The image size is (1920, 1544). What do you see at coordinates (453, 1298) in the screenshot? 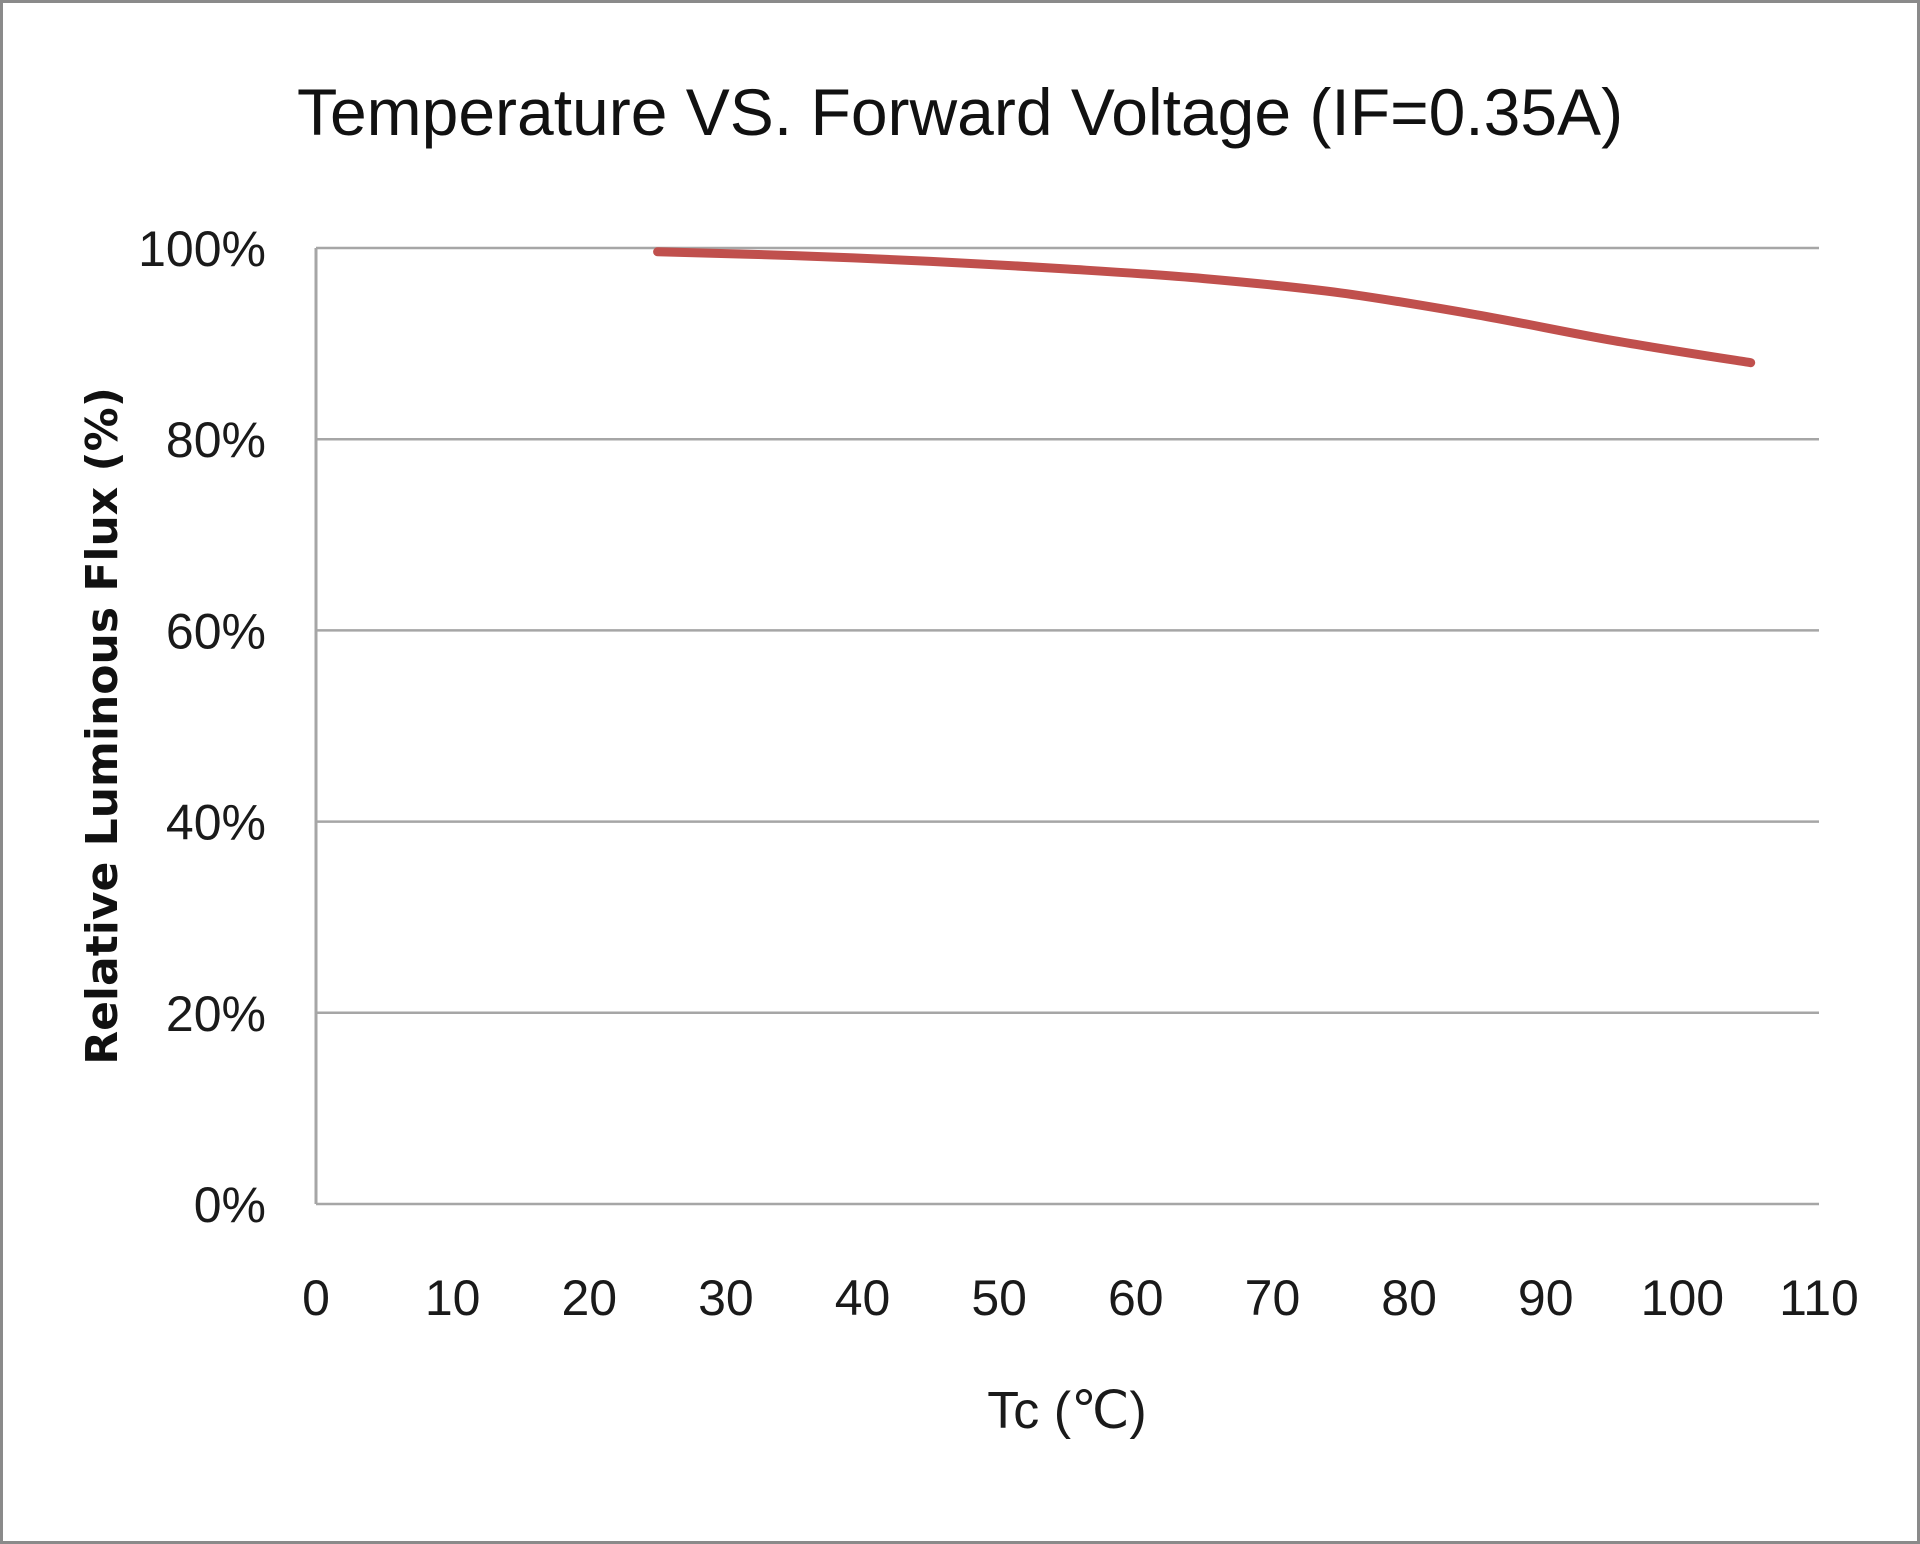
I see `x-tick-label: 10` at bounding box center [453, 1298].